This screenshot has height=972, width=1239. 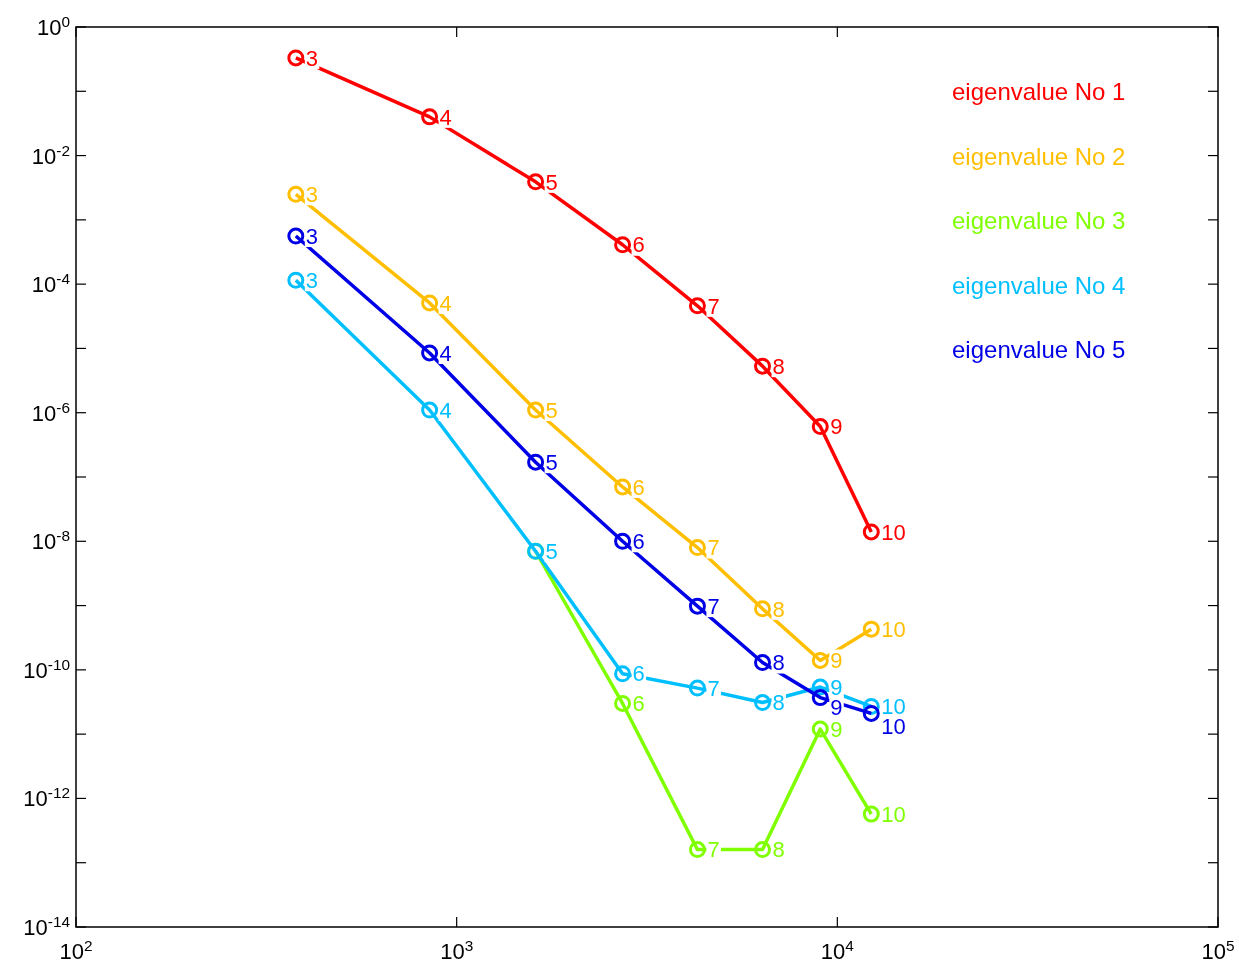 I want to click on y-tick-label: 10$^{-2}$, so click(x=50, y=155).